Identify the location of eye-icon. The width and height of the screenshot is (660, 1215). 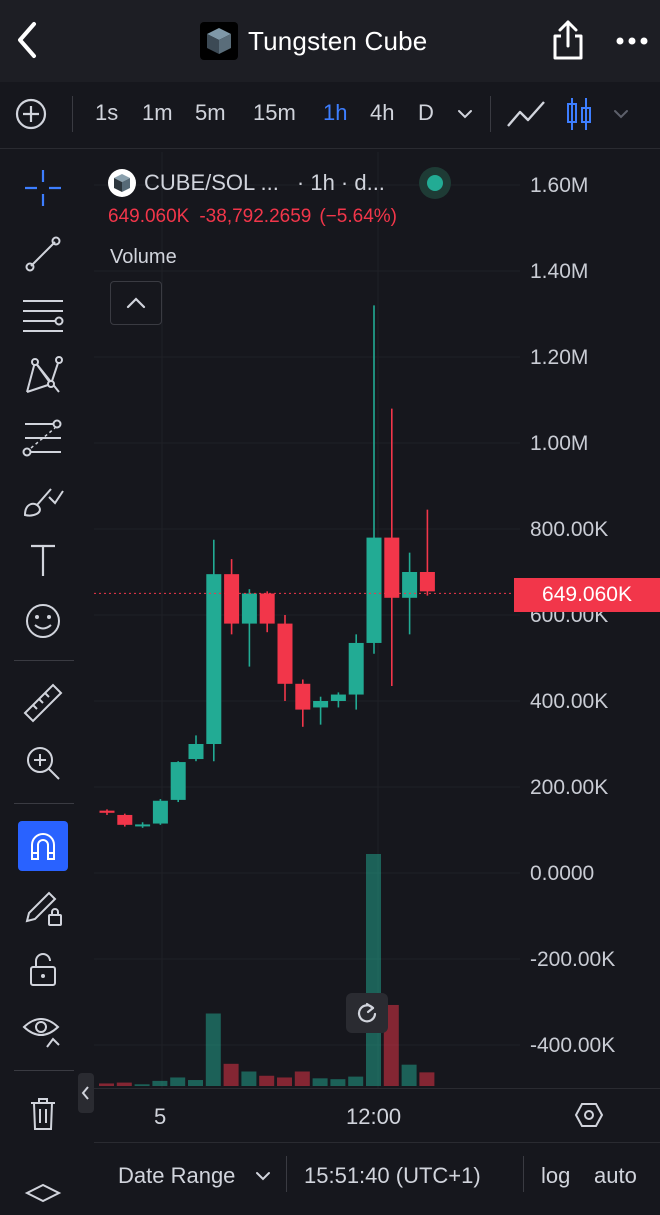
(41, 1033).